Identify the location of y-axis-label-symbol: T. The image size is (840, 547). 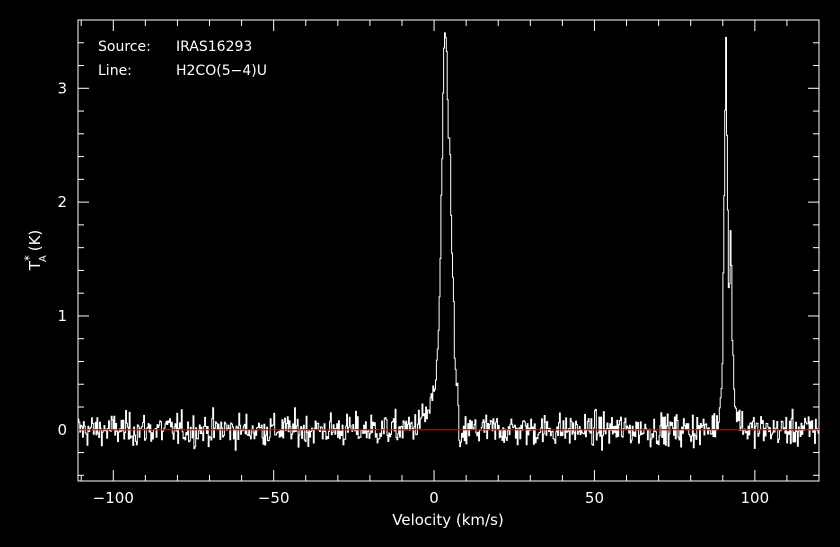
(35, 265).